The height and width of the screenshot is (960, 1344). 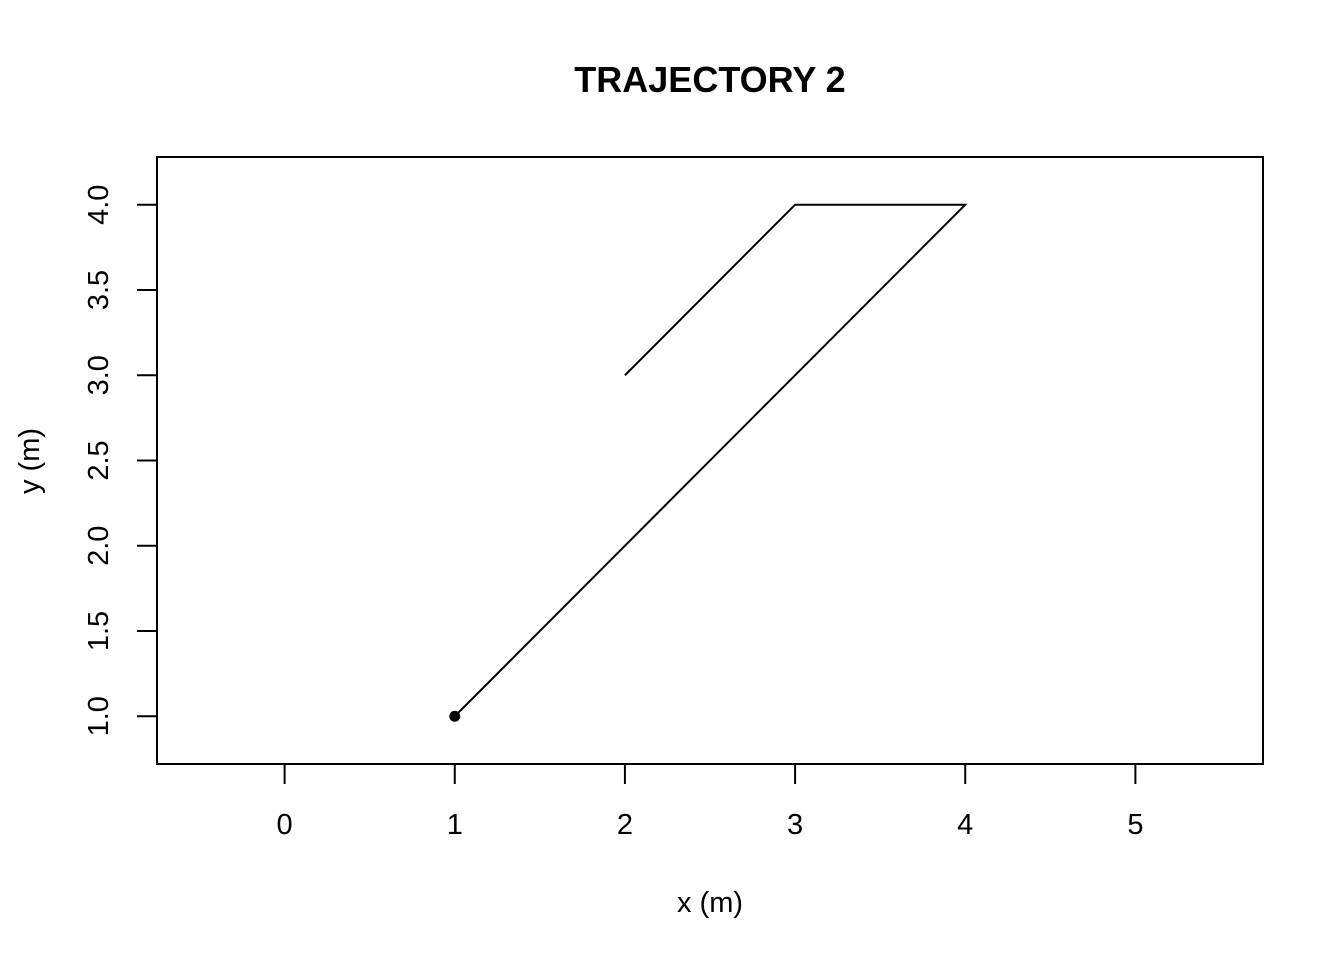 I want to click on x-tick-label: 4, so click(x=965, y=825).